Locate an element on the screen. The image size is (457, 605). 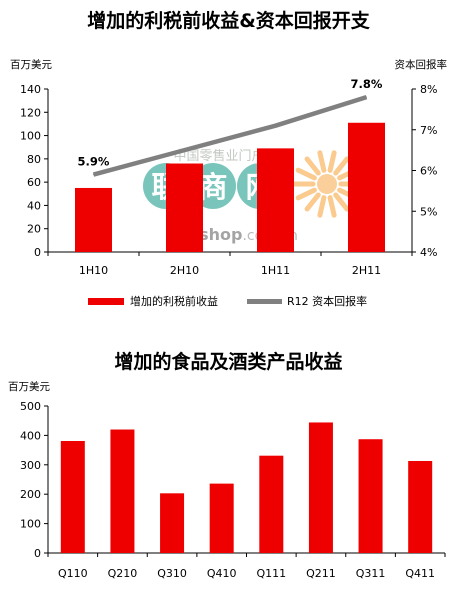
chart1-y-tick-label: 40 is located at coordinates (34, 205).